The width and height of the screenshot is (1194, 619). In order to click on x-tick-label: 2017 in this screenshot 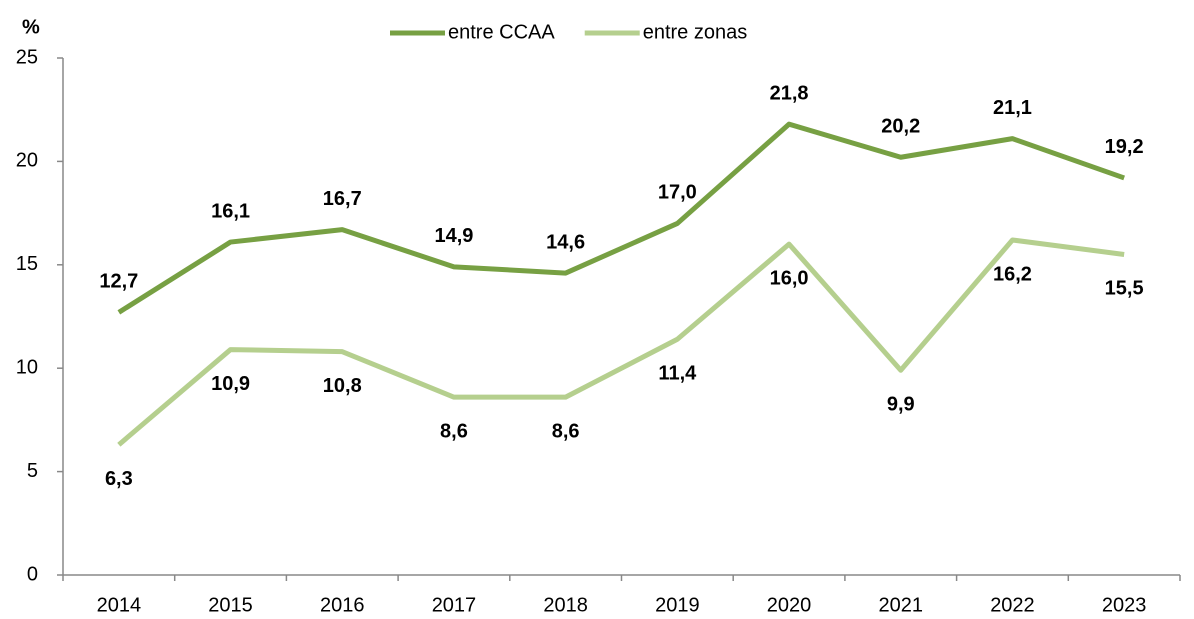, I will do `click(454, 605)`.